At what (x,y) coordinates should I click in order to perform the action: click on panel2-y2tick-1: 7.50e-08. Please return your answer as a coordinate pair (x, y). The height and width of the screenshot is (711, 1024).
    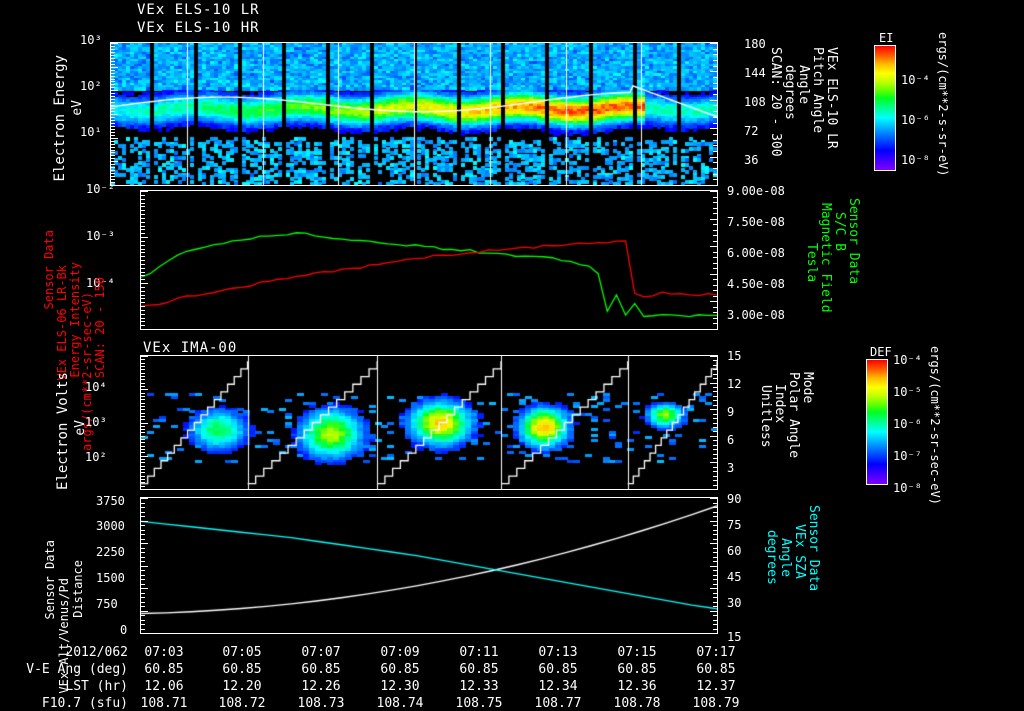
    Looking at the image, I should click on (756, 222).